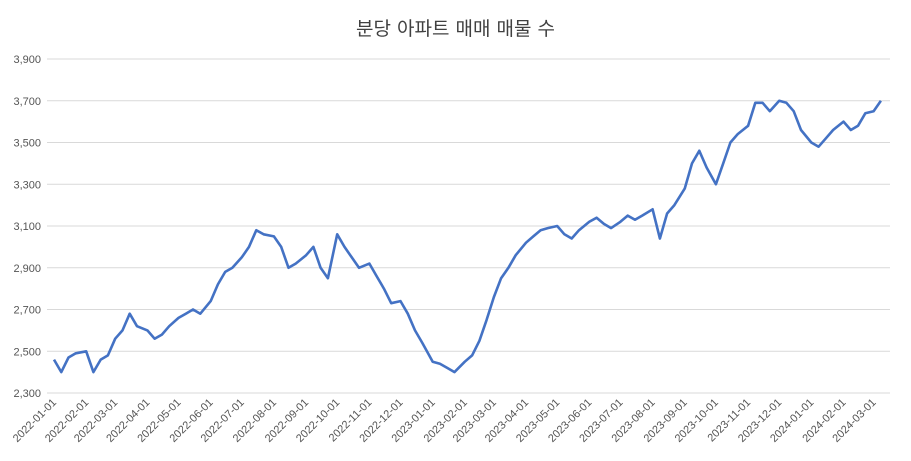  I want to click on y-tick-label: 3,500, so click(27, 144).